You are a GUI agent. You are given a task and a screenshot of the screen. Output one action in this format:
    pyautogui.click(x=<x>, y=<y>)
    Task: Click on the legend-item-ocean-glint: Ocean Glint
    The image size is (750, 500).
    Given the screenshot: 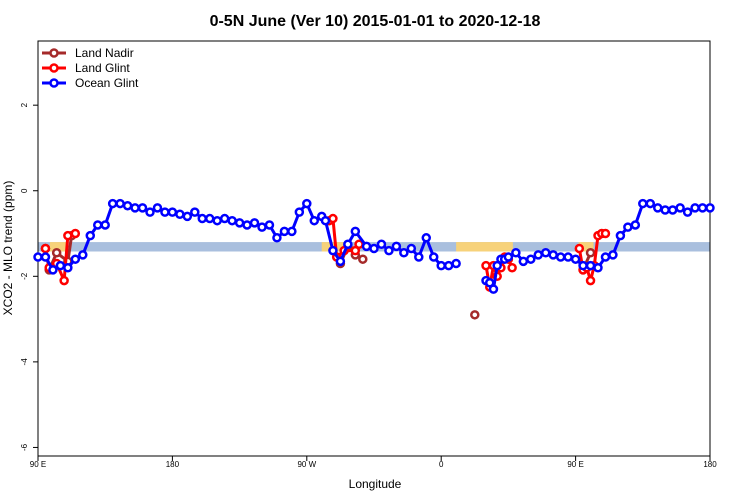 What is the action you would take?
    pyautogui.click(x=90, y=83)
    